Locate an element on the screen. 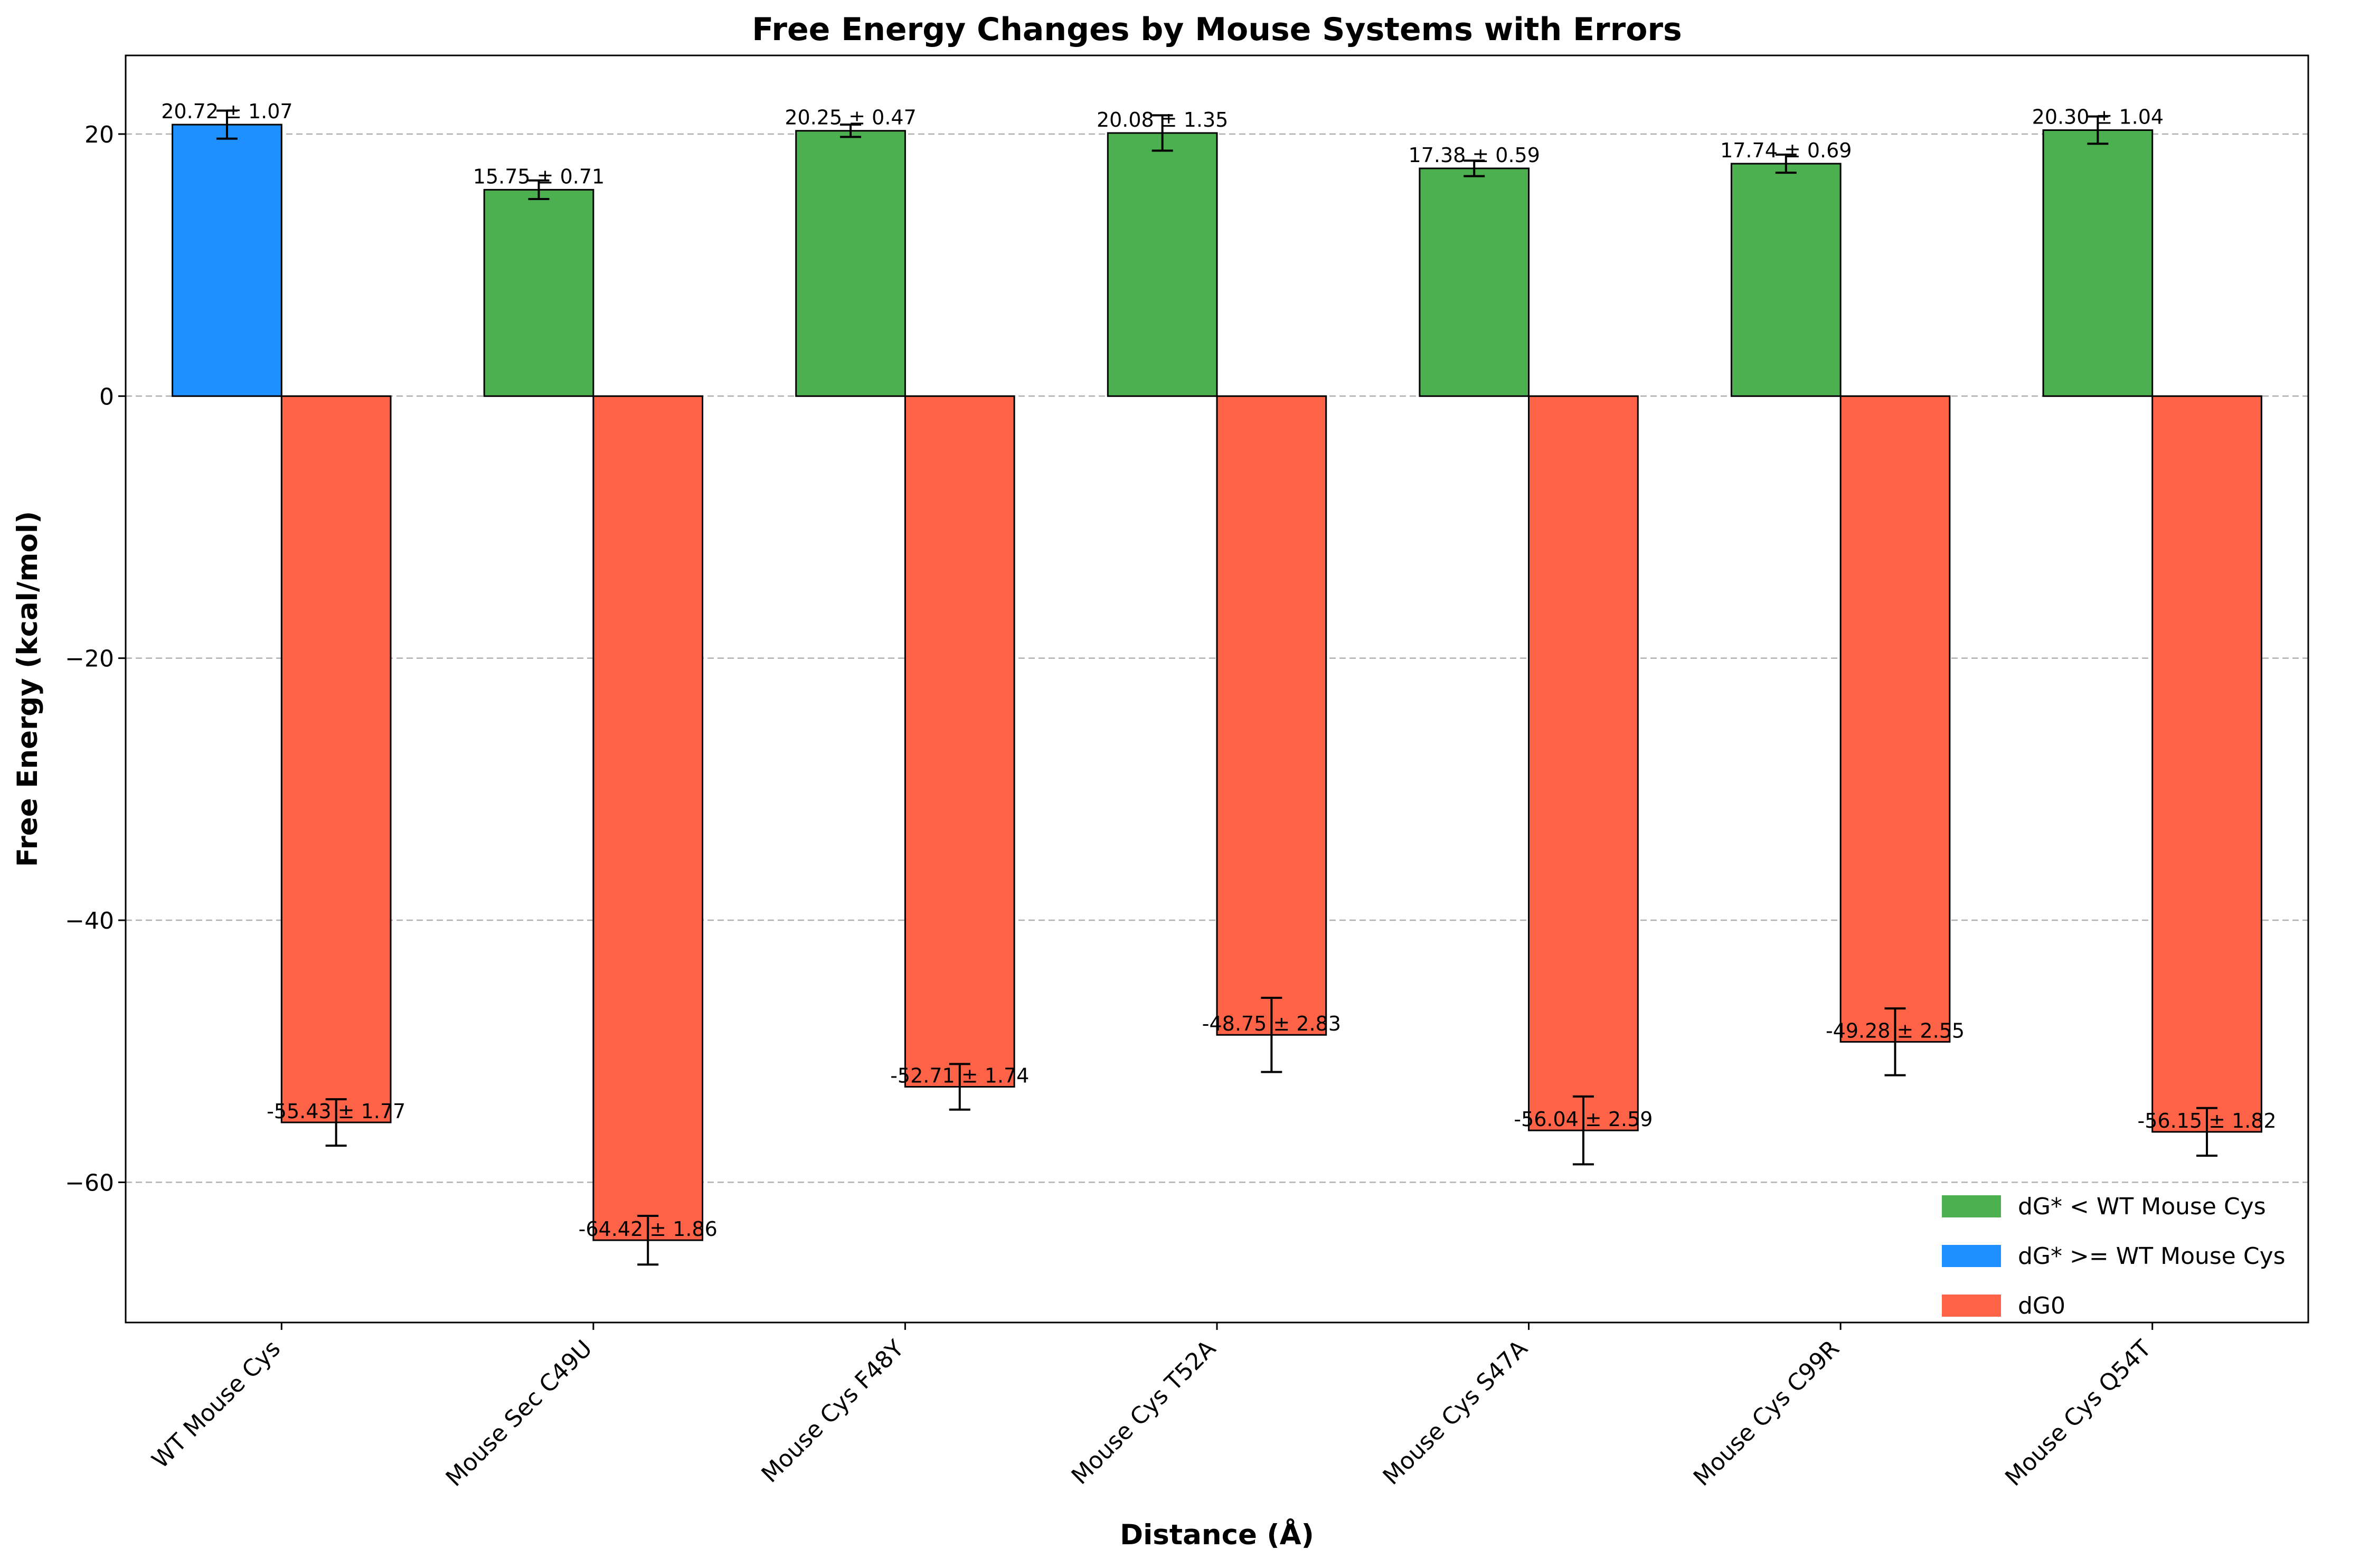 This screenshot has height=1568, width=2360. dg-star-data-label: 20.25 ± 0.47 is located at coordinates (850, 117).